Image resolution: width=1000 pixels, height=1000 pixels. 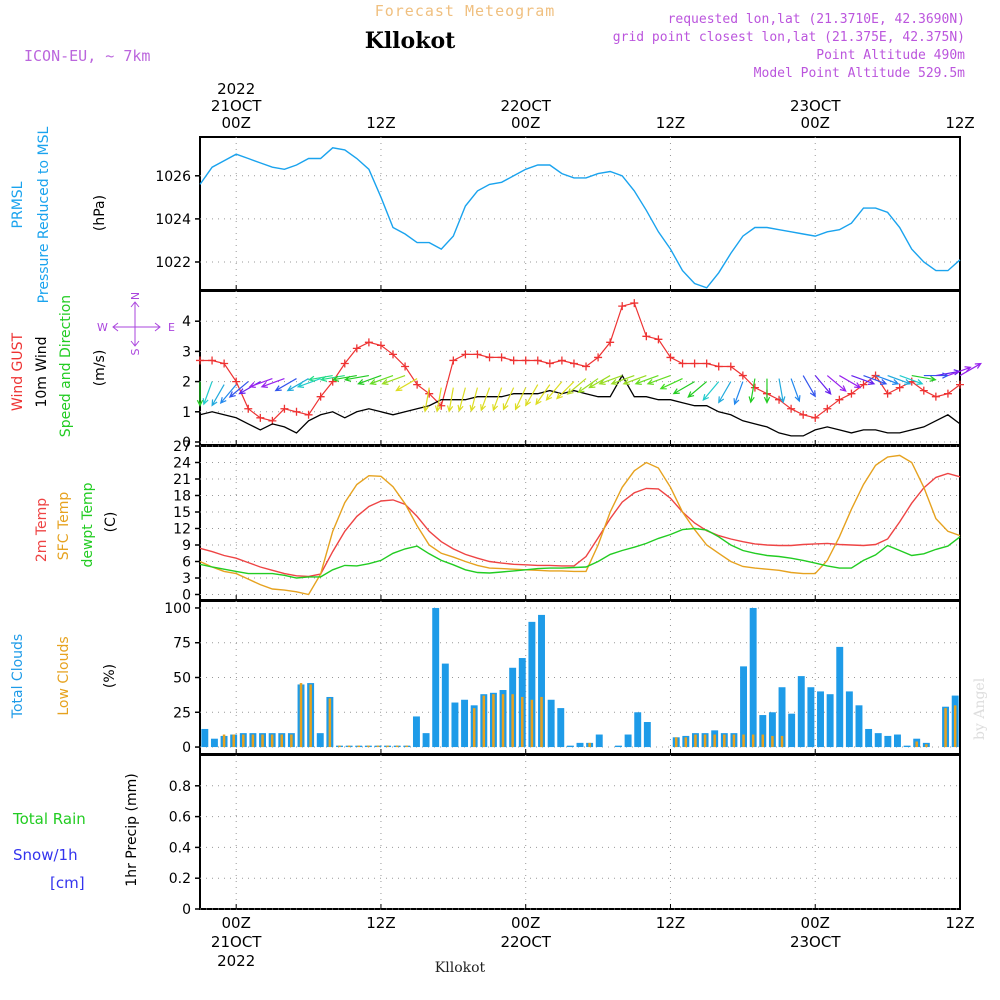 What do you see at coordinates (580, 213) in the screenshot?
I see `panel-frame` at bounding box center [580, 213].